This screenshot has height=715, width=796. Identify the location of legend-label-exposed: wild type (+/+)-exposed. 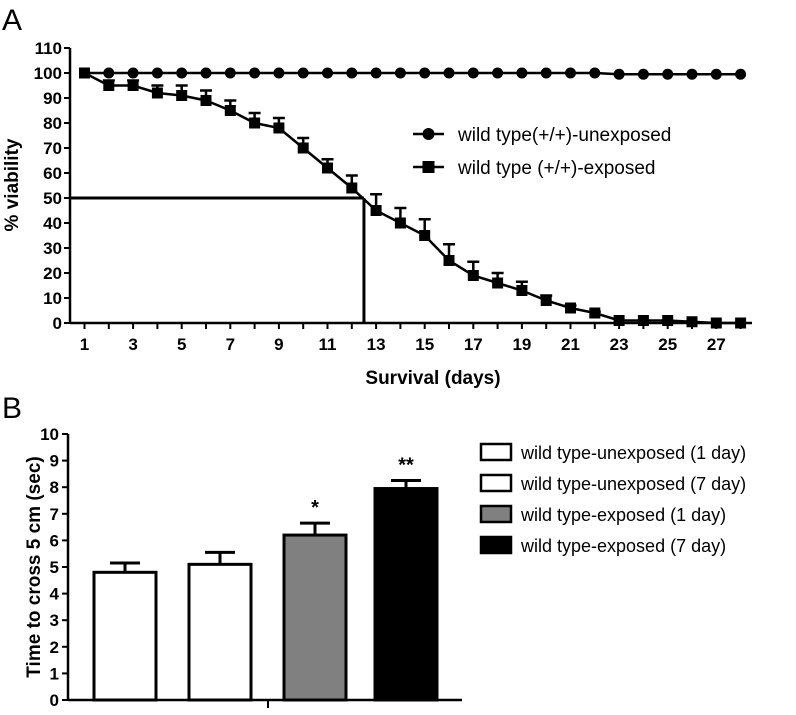
(556, 168).